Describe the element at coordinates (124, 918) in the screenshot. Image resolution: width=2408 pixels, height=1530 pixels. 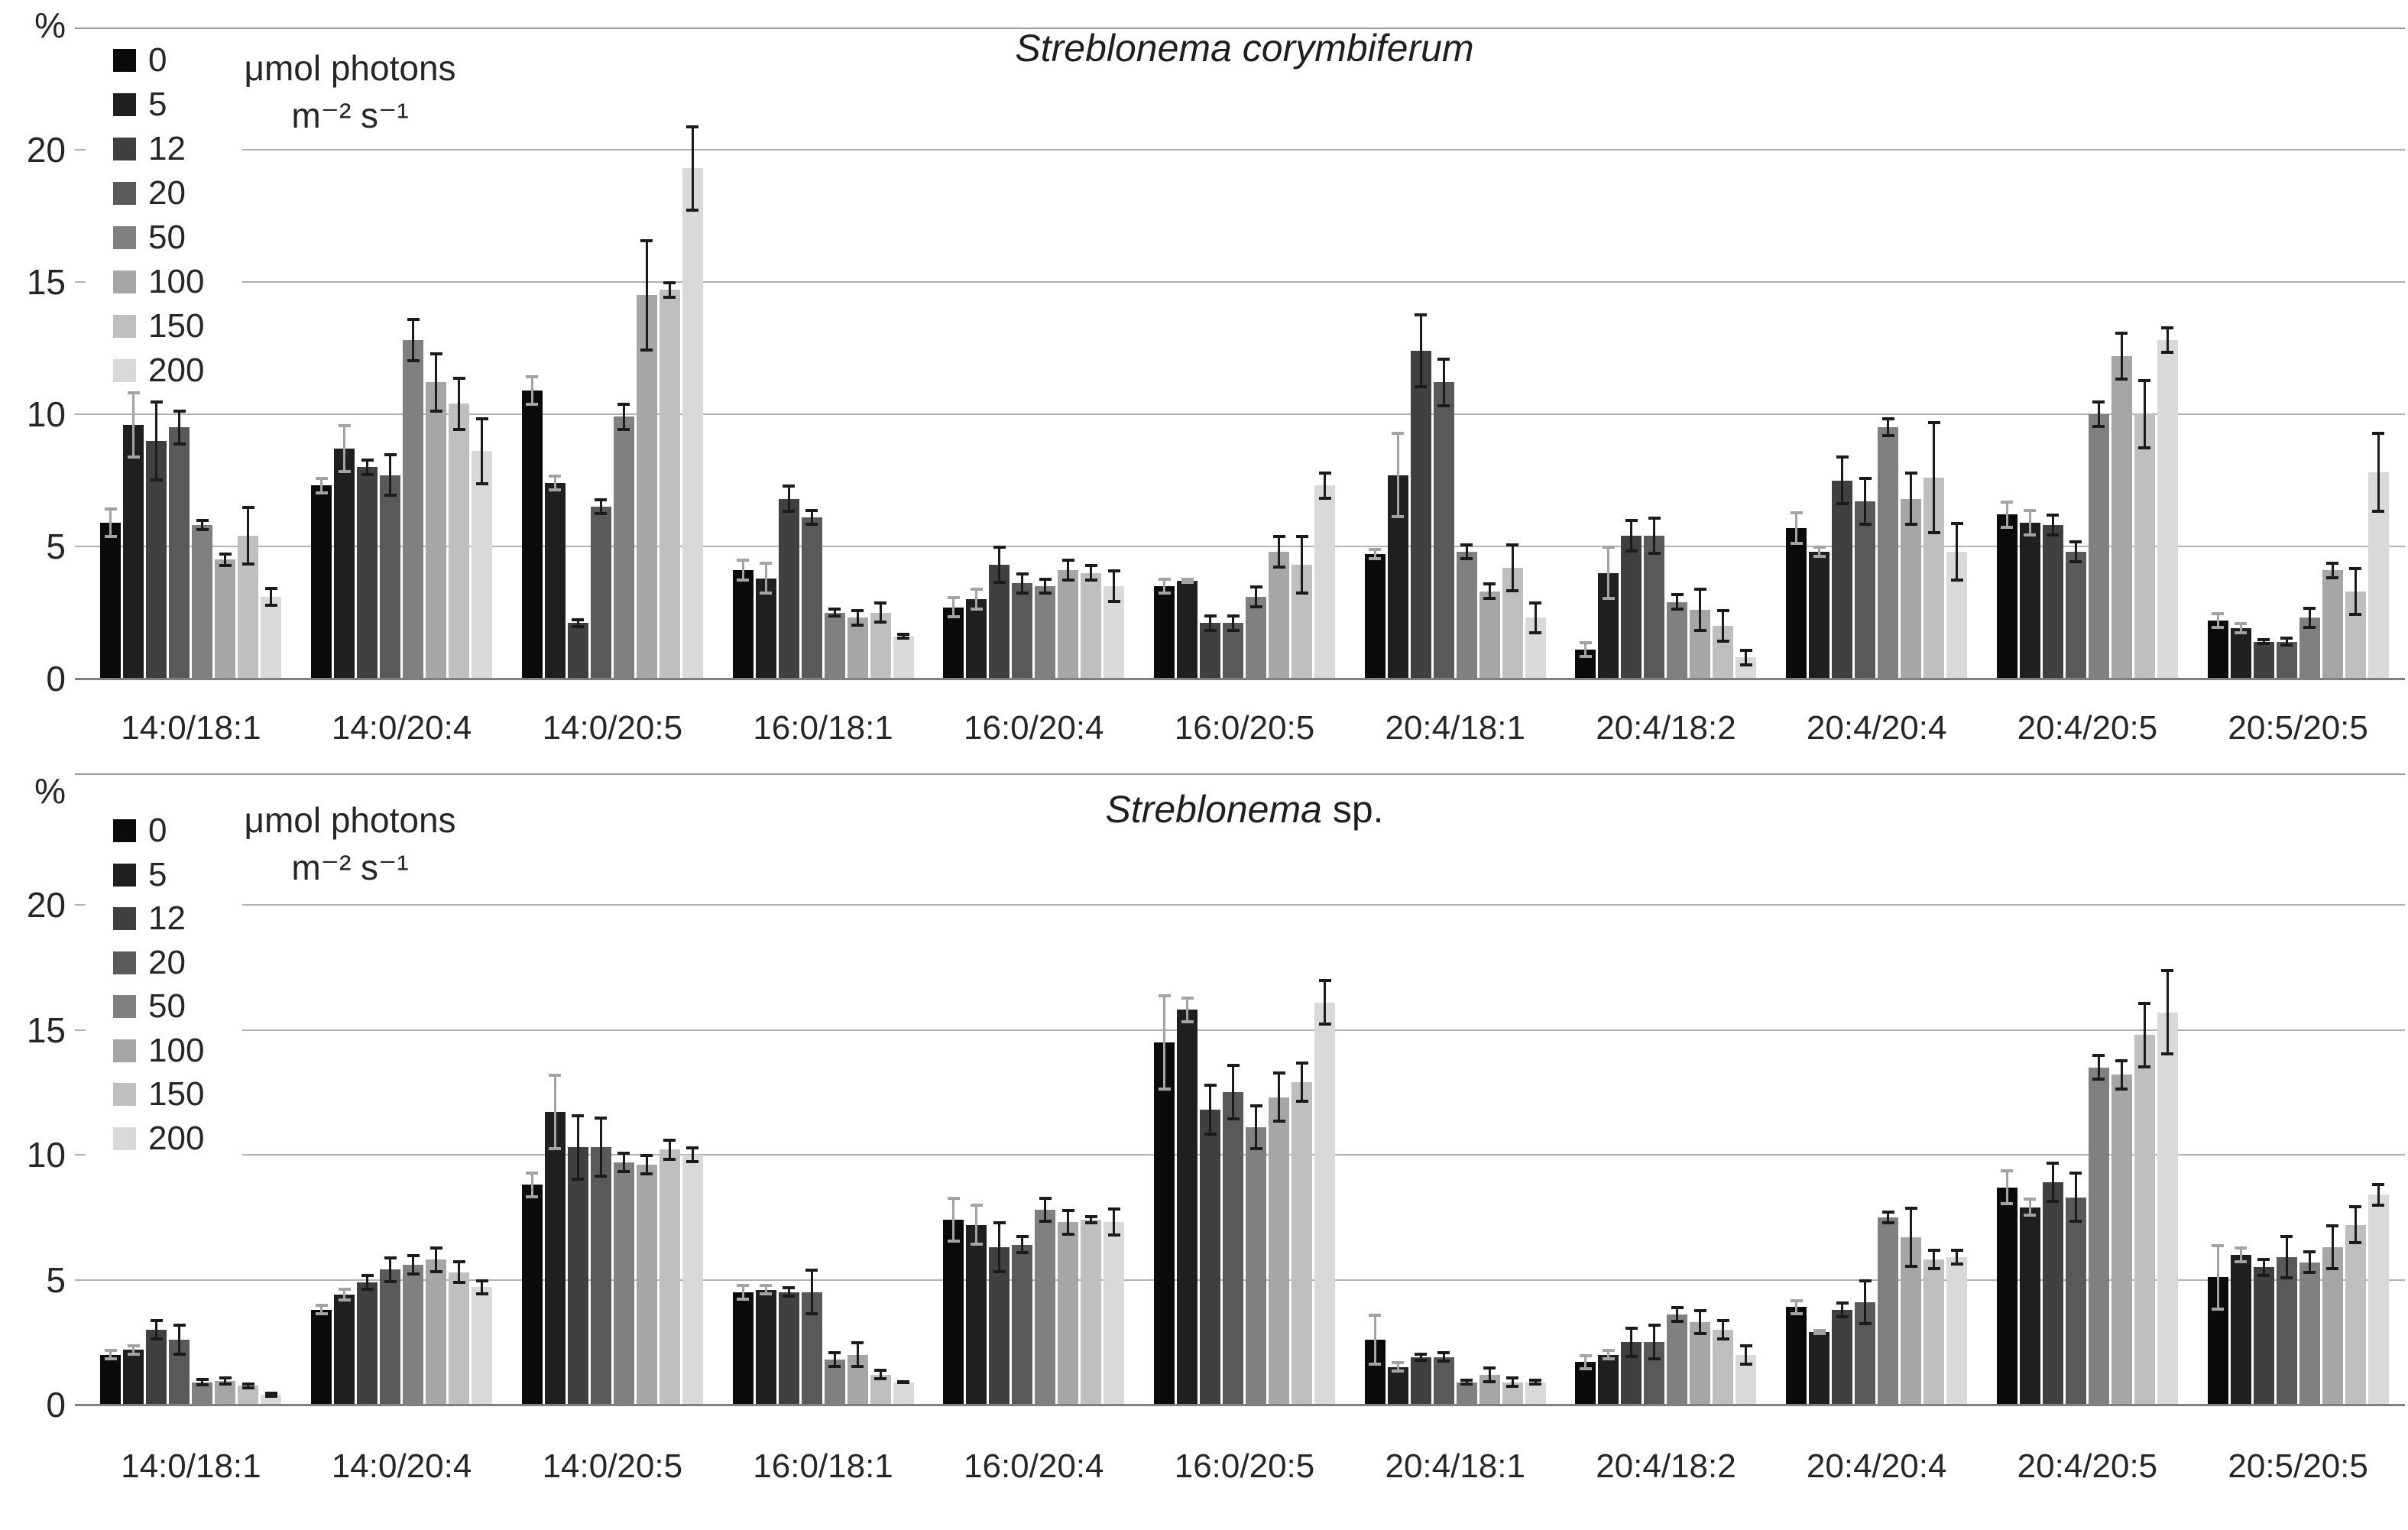
I see `legend-swatch` at that location.